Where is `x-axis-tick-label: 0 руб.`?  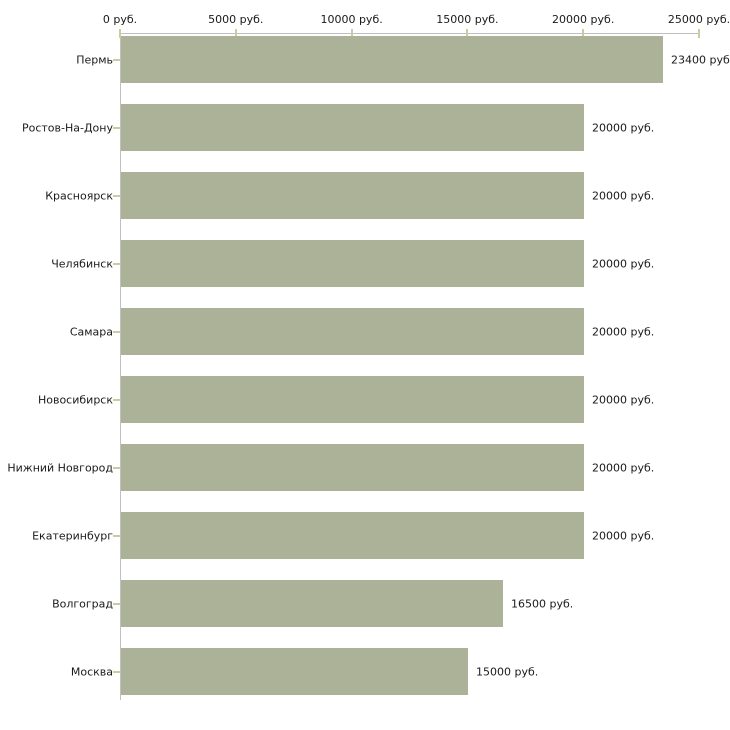
x-axis-tick-label: 0 руб. is located at coordinates (120, 19).